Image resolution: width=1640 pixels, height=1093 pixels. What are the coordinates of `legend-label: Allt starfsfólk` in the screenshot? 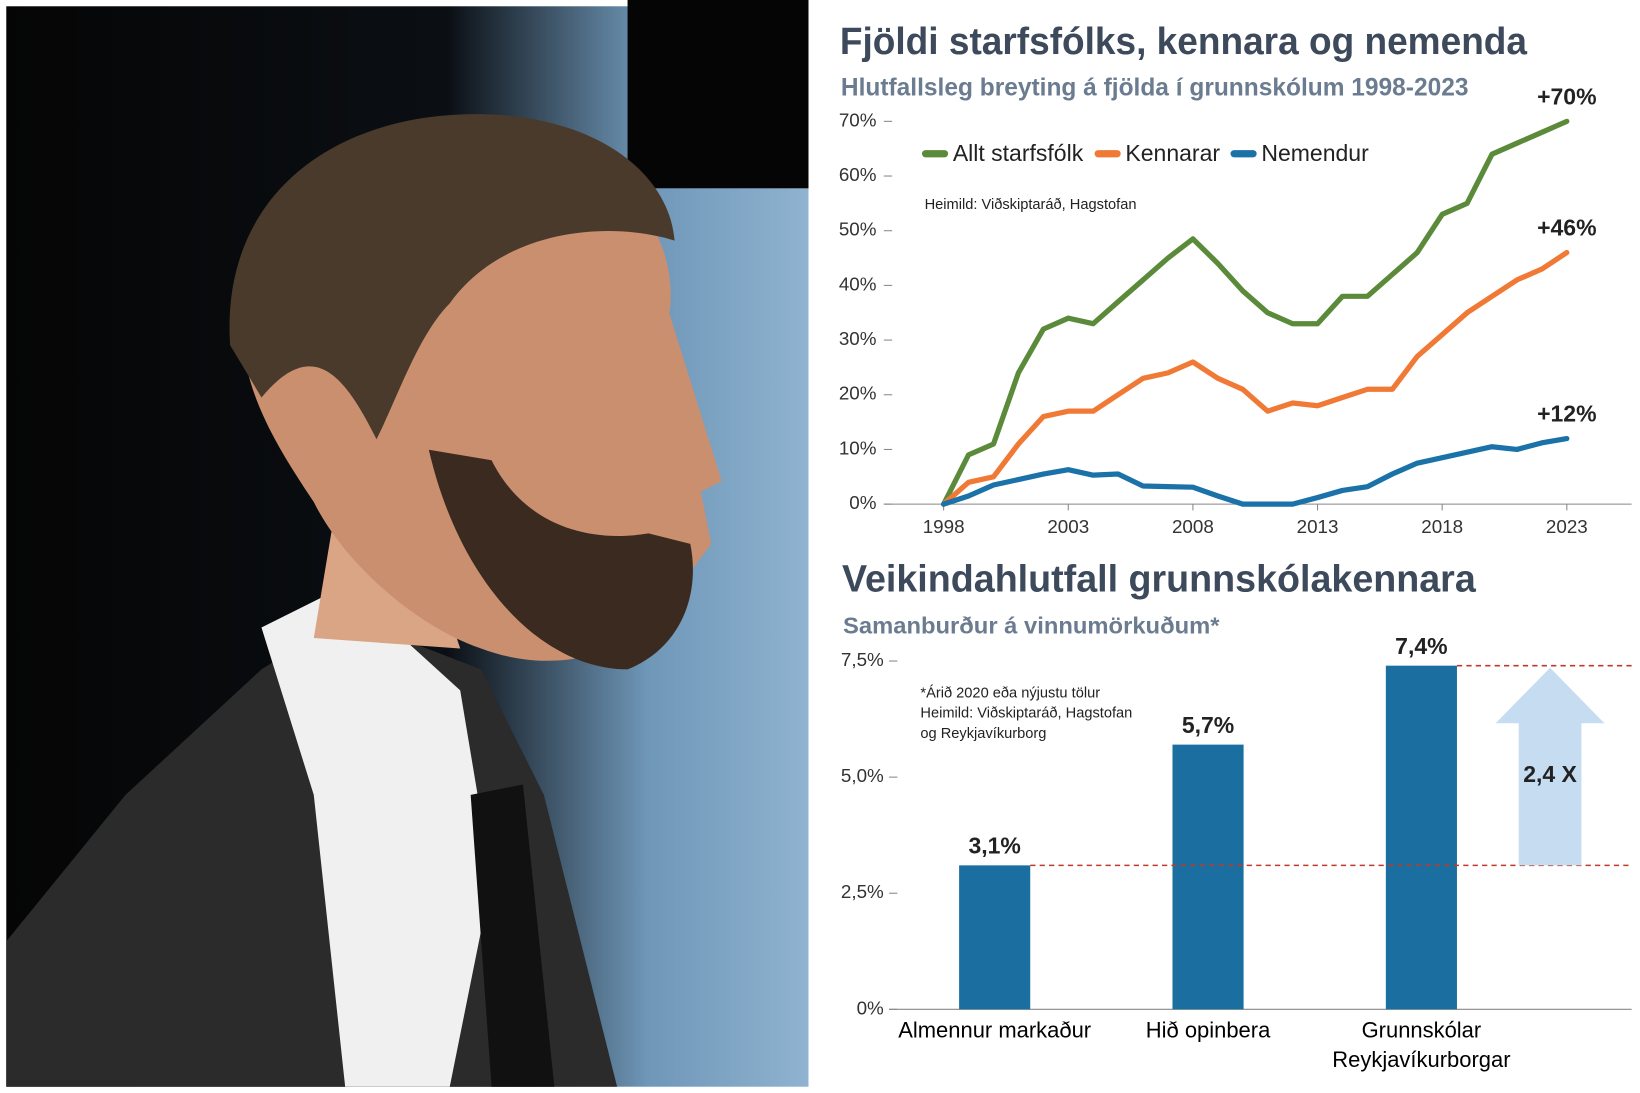 It's located at (1018, 153).